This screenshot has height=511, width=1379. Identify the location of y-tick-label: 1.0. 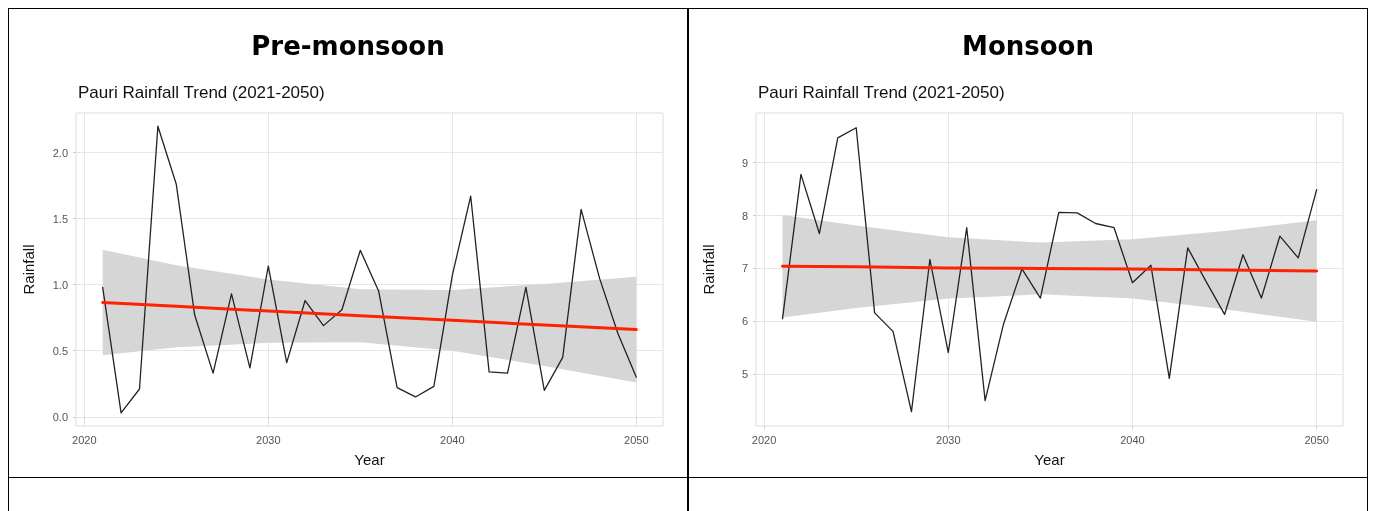
(60, 284).